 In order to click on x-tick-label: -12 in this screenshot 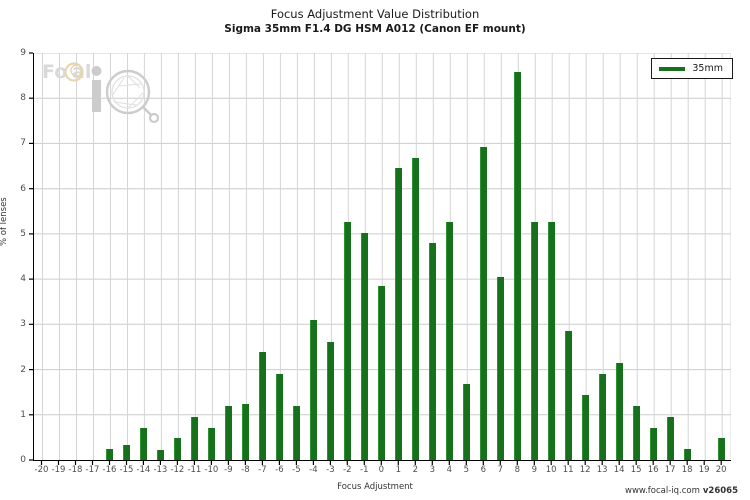, I will do `click(177, 470)`.